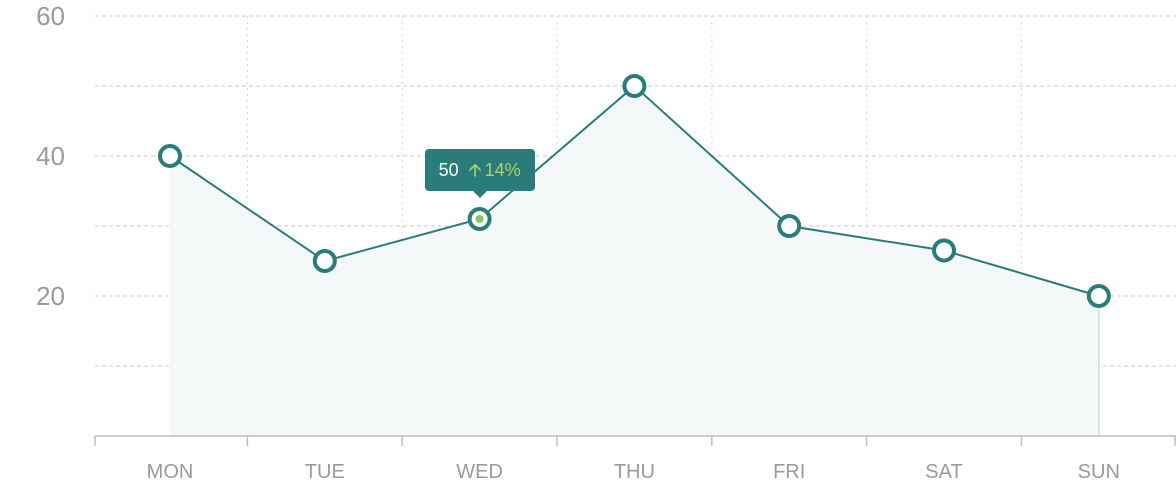 Image resolution: width=1176 pixels, height=487 pixels. Describe the element at coordinates (635, 440) in the screenshot. I see `x-axis` at that location.